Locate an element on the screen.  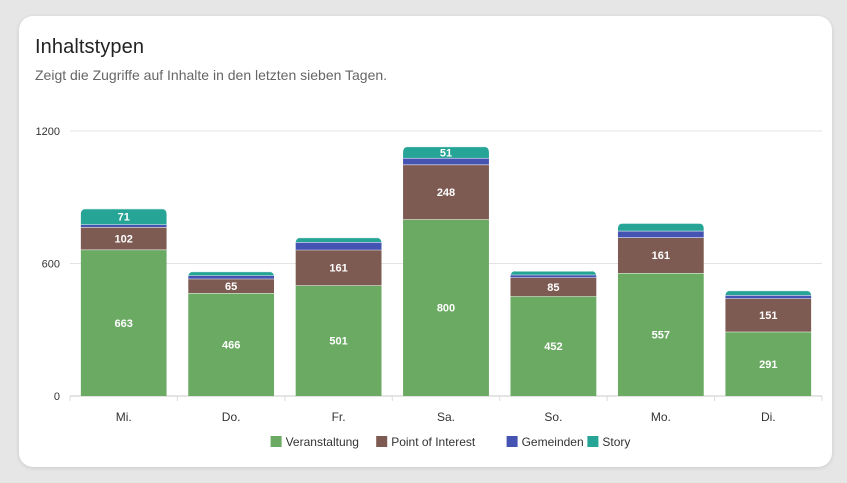
x-category-label: Mo. is located at coordinates (661, 417).